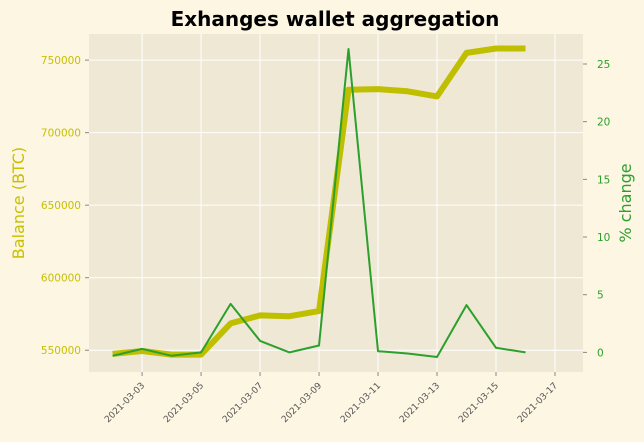  Describe the element at coordinates (61, 134) in the screenshot. I see `left-tick-label: 700000` at that location.